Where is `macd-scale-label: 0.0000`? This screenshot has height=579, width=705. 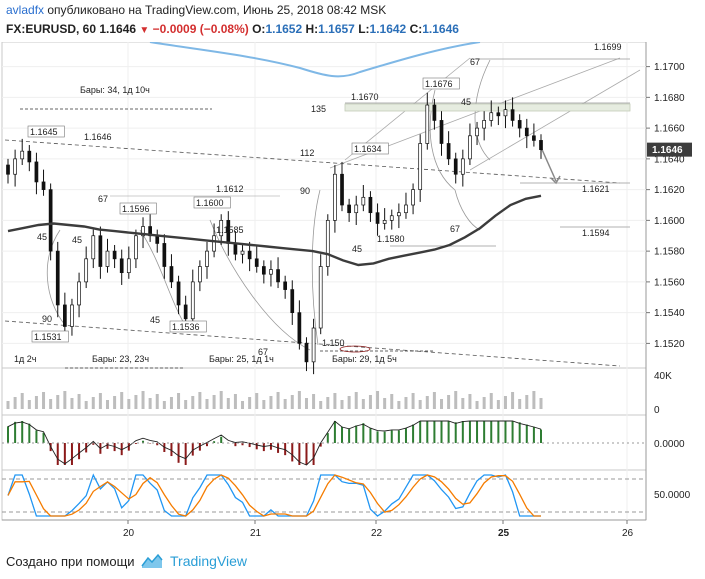 macd-scale-label: 0.0000 is located at coordinates (669, 444).